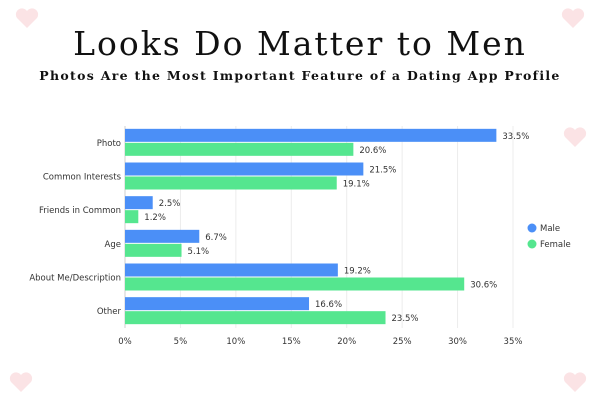  What do you see at coordinates (357, 272) in the screenshot?
I see `data-label: 19.2%` at bounding box center [357, 272].